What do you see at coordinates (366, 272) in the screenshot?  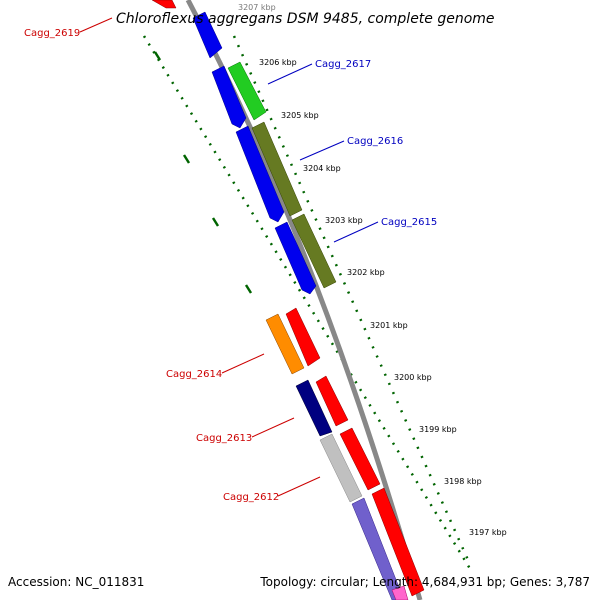 I see `tick-label: 3202 kbp` at bounding box center [366, 272].